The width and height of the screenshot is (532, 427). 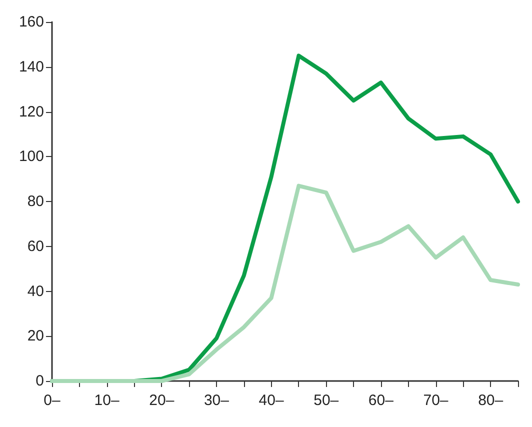 I want to click on y-tick-label: 0, so click(x=40, y=381).